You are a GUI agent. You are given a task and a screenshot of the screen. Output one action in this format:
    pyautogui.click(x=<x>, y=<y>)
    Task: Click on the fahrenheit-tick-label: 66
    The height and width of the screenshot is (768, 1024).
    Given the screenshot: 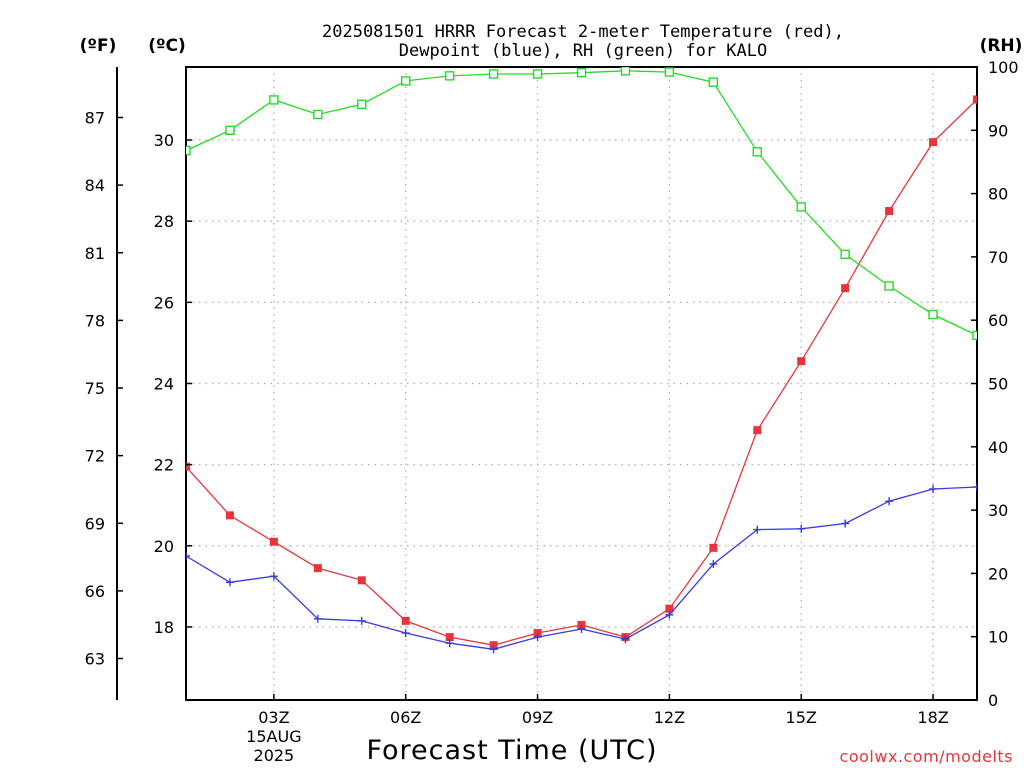 What is the action you would take?
    pyautogui.click(x=95, y=591)
    